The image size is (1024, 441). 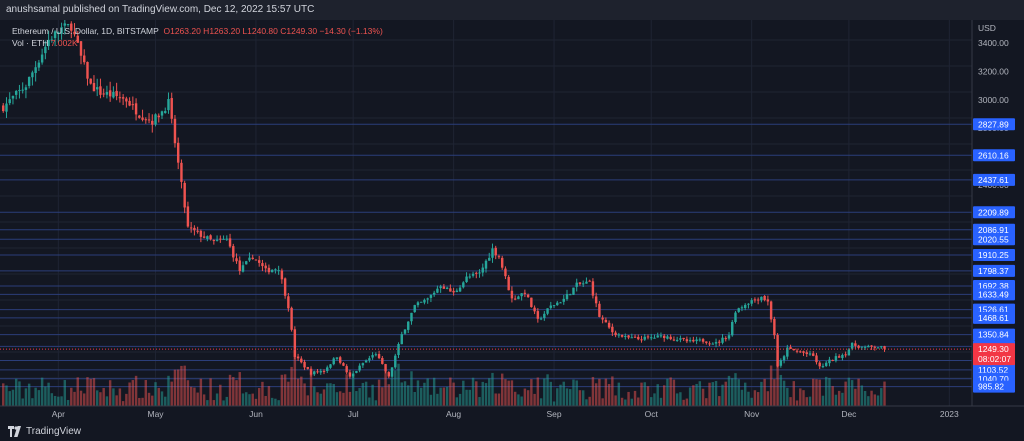 What do you see at coordinates (353, 414) in the screenshot?
I see `x-tick-label: Jul` at bounding box center [353, 414].